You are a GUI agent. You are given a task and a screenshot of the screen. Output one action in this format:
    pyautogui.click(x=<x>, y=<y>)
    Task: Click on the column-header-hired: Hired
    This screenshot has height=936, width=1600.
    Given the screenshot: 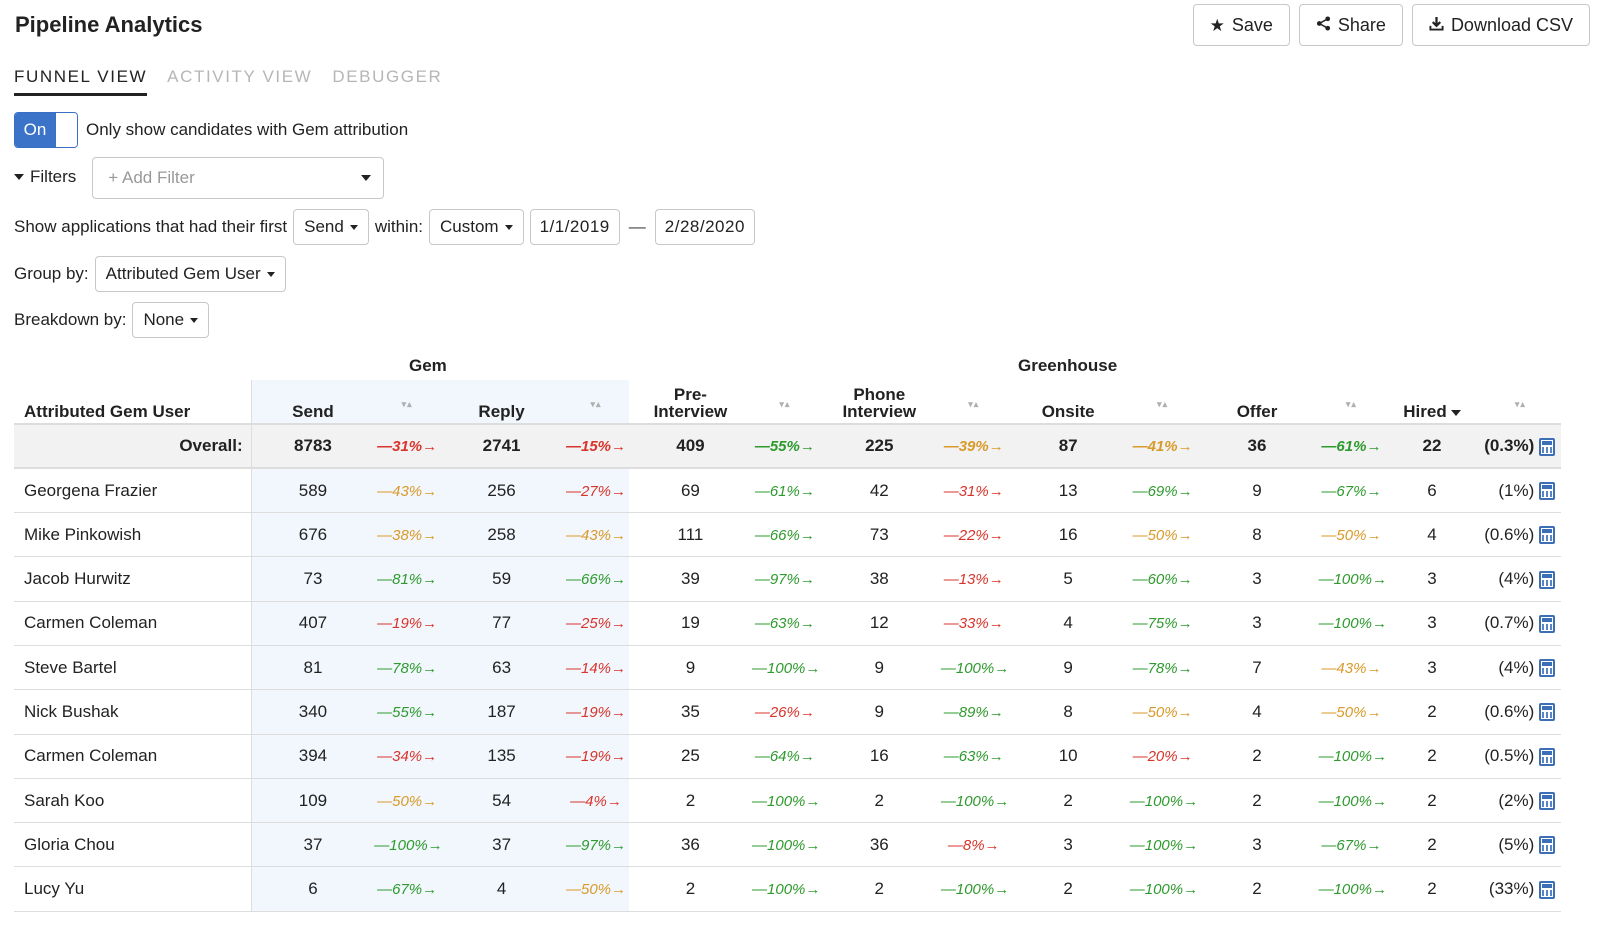 What is the action you would take?
    pyautogui.click(x=1431, y=402)
    